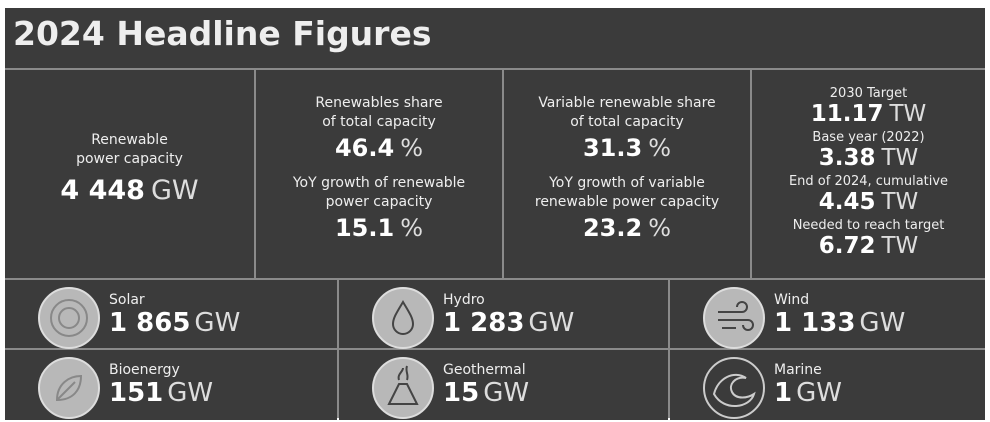 This screenshot has height=422, width=990. I want to click on tech-value: 15 GW, so click(486, 393).